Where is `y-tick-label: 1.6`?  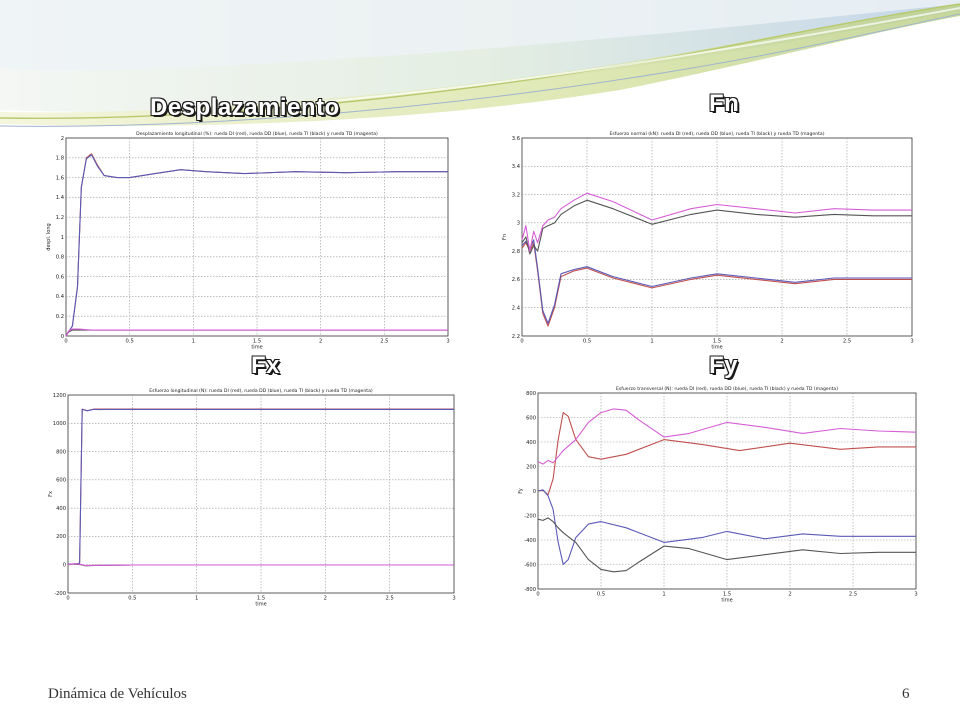 y-tick-label: 1.6 is located at coordinates (60, 178).